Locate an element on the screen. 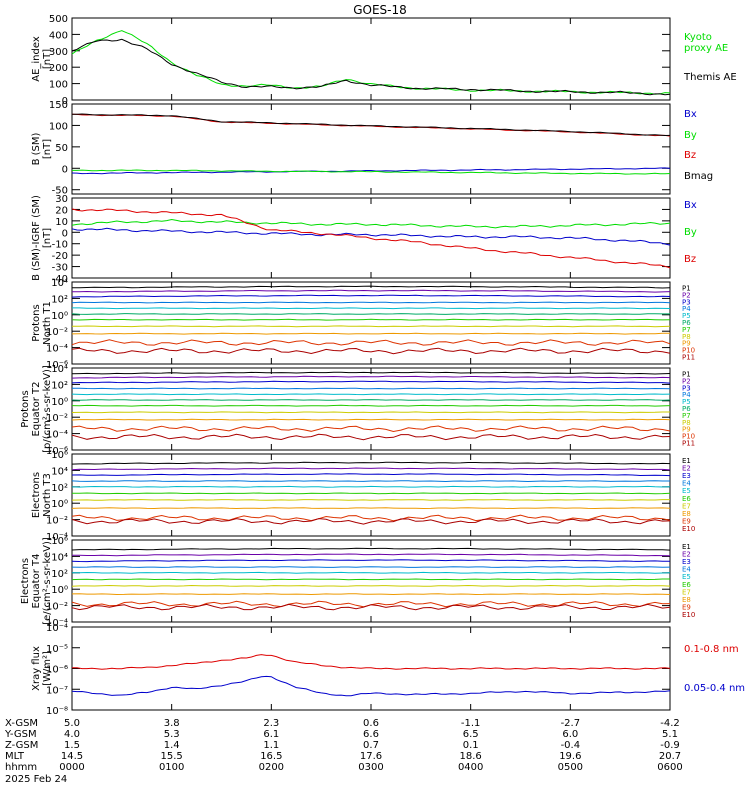 This screenshot has width=750, height=800. footer-value: -0.4 is located at coordinates (571, 745).